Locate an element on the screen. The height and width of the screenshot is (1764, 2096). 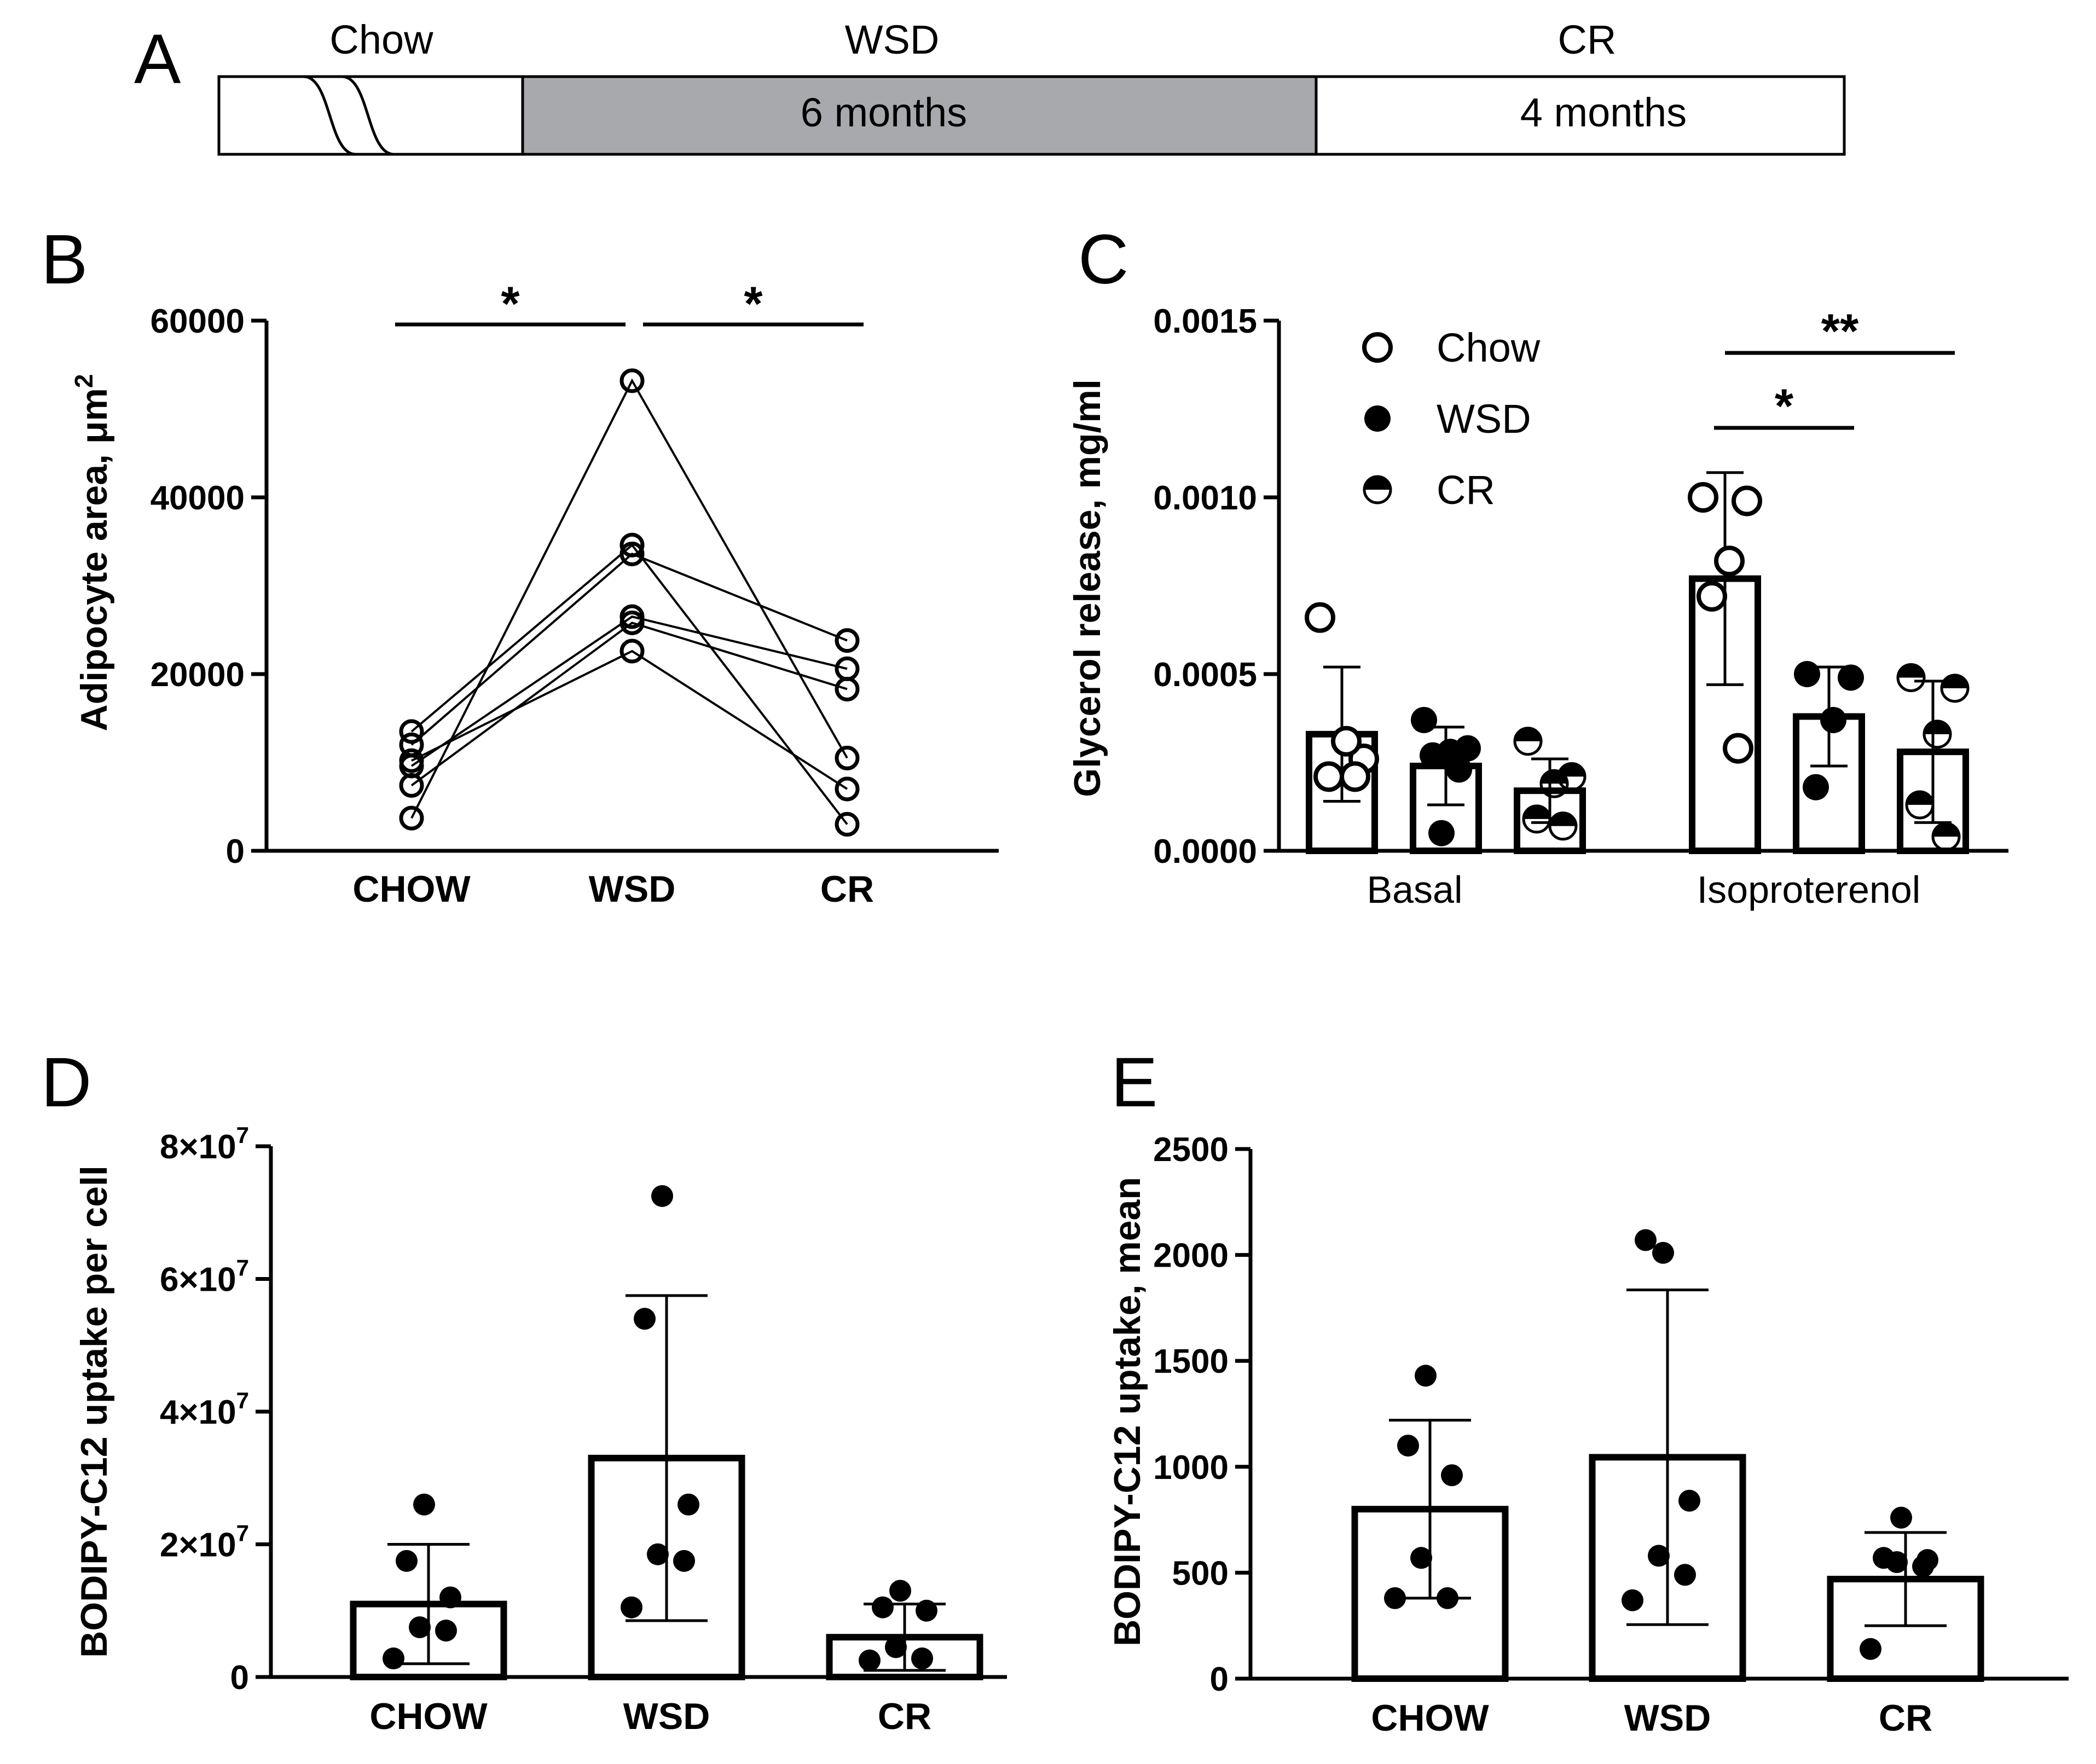
panel-a-letter: A is located at coordinates (158, 59).